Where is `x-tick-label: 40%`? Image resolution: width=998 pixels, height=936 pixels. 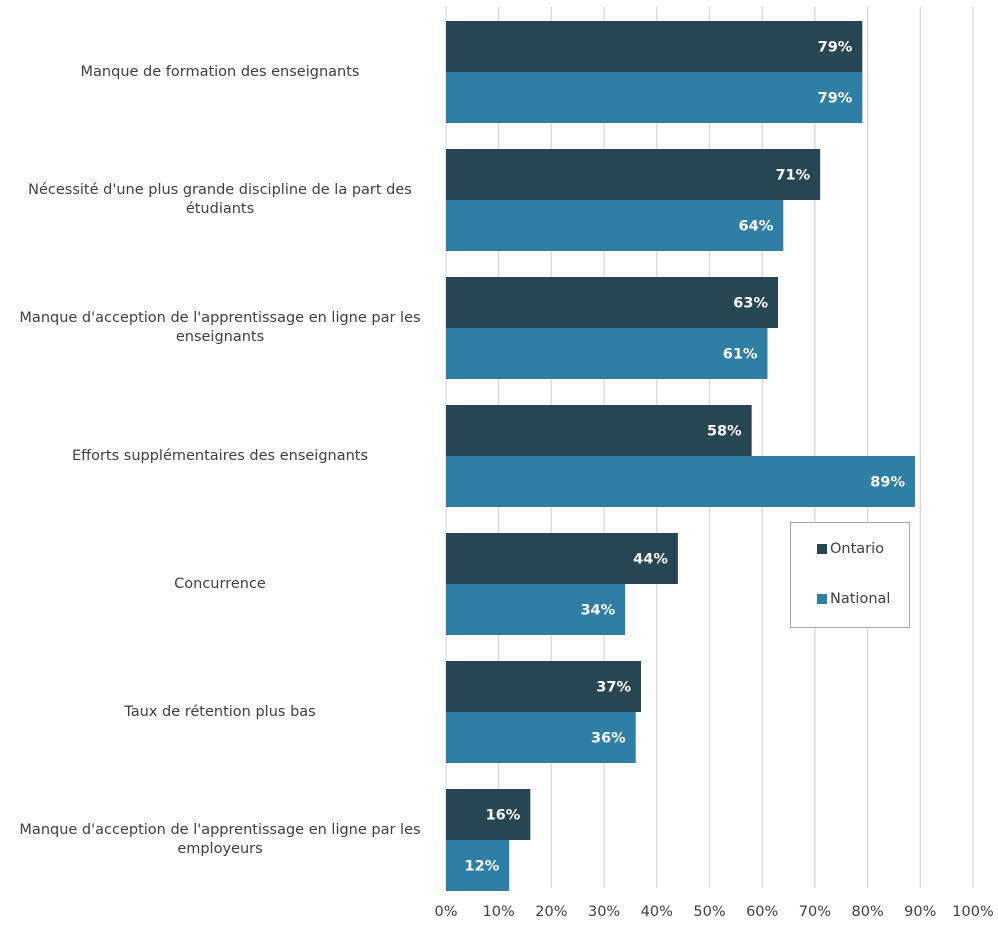
x-tick-label: 40% is located at coordinates (657, 912).